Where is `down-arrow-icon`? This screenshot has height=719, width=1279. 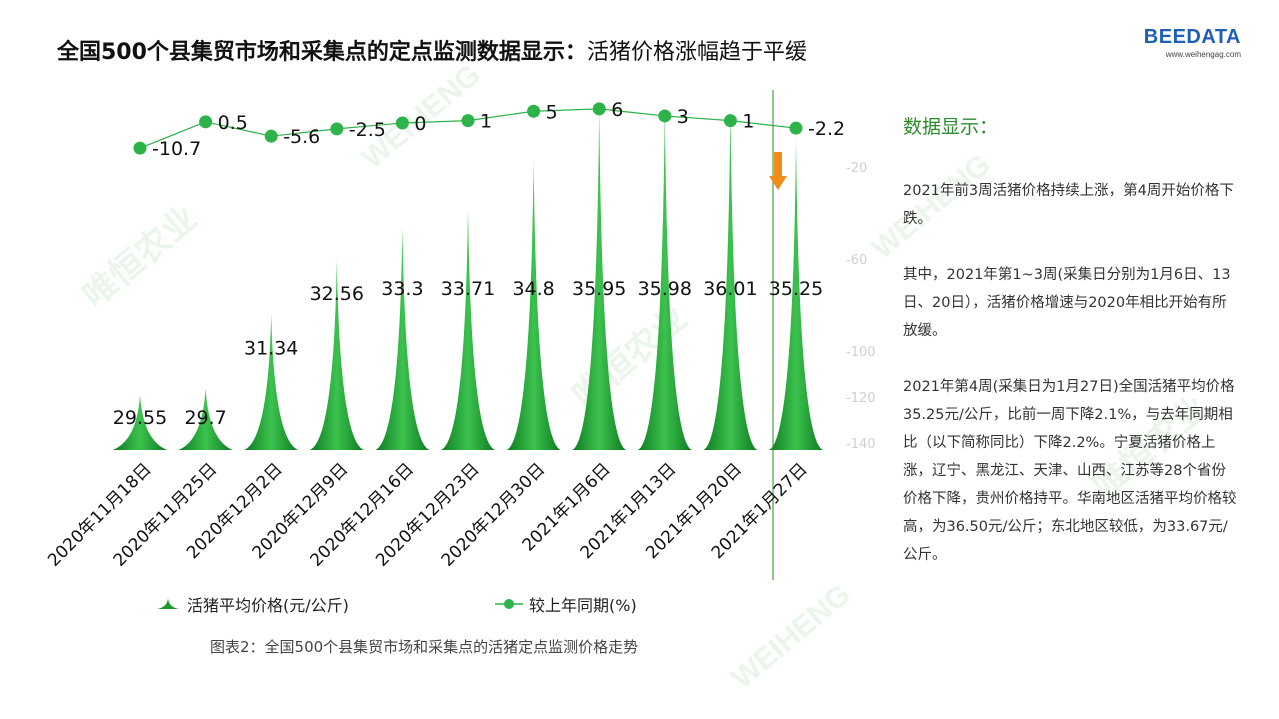 down-arrow-icon is located at coordinates (778, 171).